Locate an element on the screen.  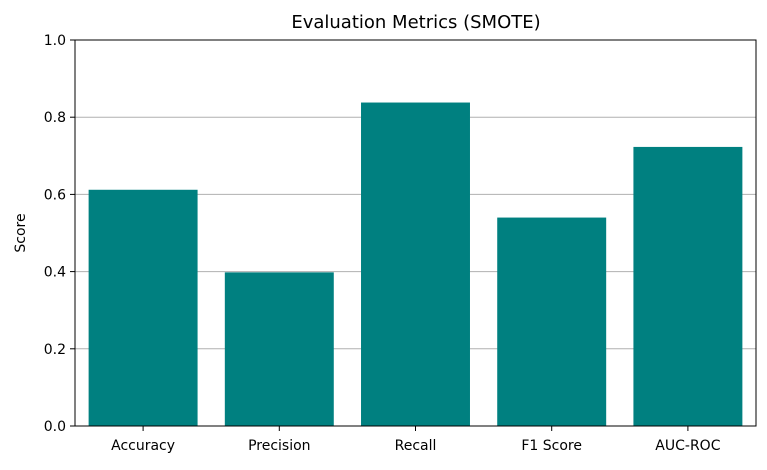
y-ticks: 0.0 0.2 0.4 0.6 0.8 1.0 is located at coordinates (59, 234).